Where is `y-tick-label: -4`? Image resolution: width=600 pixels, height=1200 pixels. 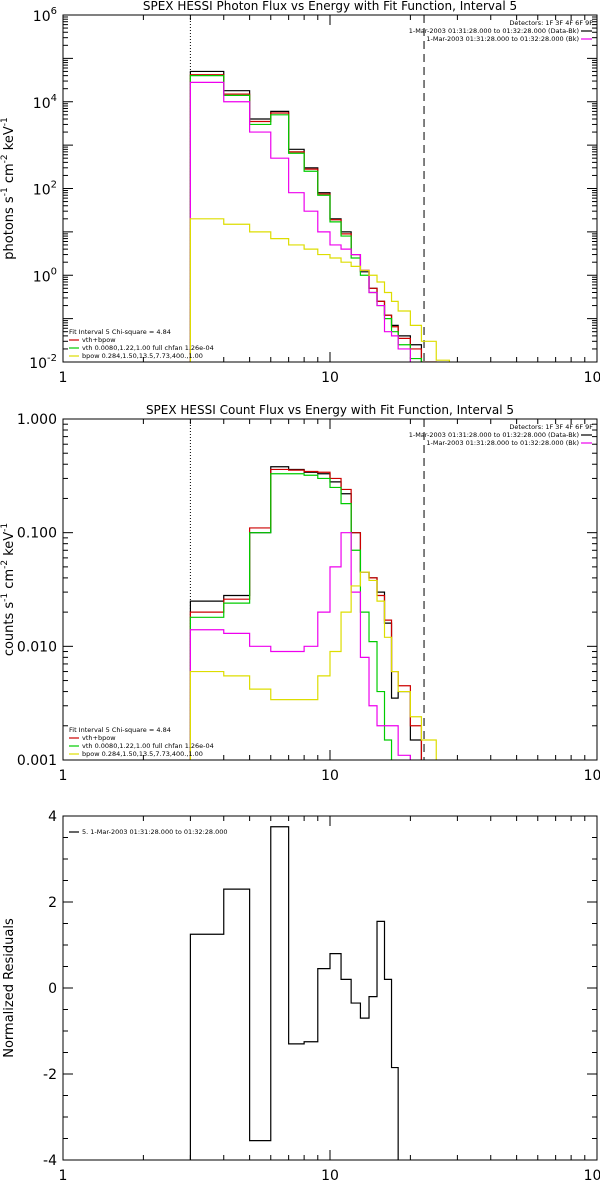 y-tick-label: -4 is located at coordinates (50, 1161).